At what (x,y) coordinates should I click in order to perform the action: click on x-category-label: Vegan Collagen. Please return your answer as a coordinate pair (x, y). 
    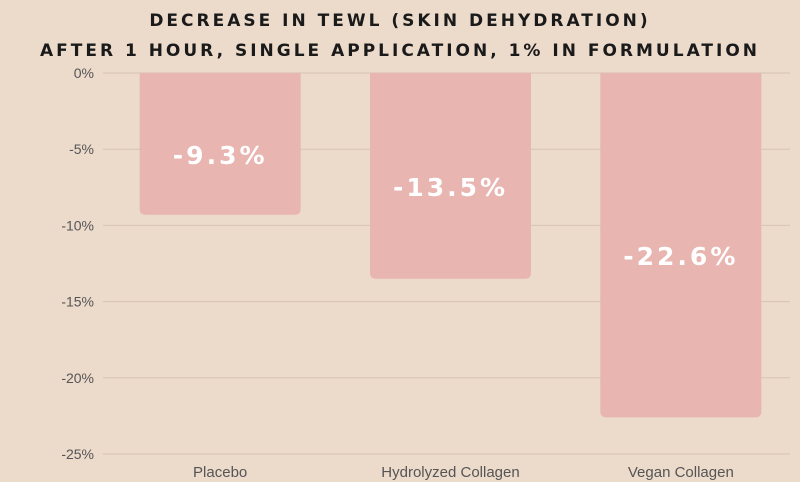
    Looking at the image, I should click on (681, 472).